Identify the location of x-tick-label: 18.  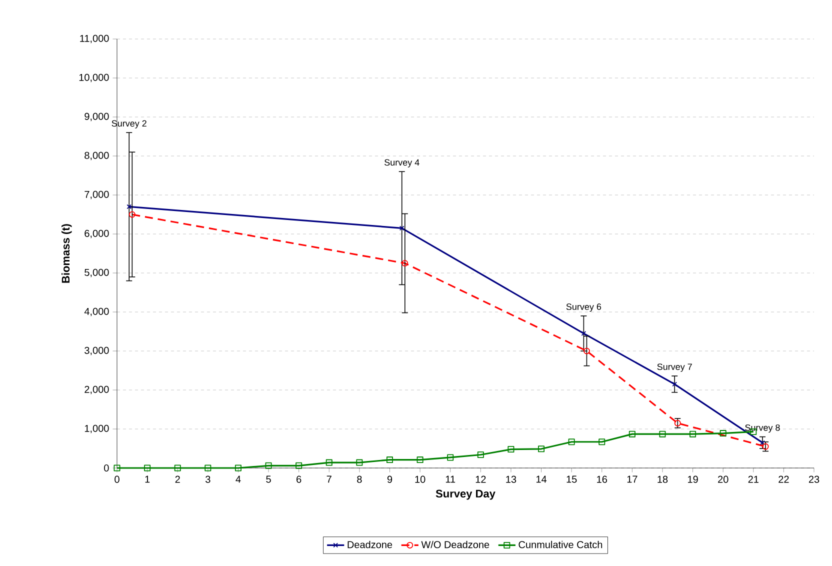
(663, 479).